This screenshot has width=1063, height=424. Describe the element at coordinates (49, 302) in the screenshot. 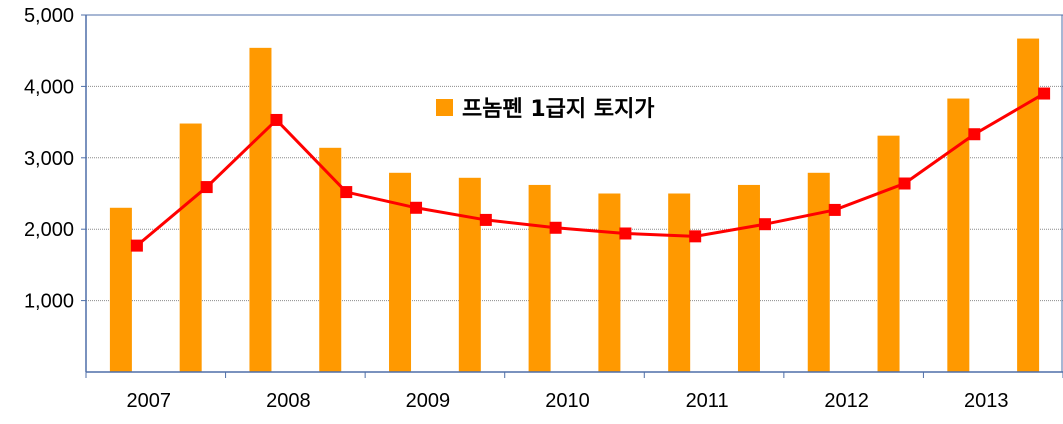

I see `y-tick-label: 1,000` at that location.